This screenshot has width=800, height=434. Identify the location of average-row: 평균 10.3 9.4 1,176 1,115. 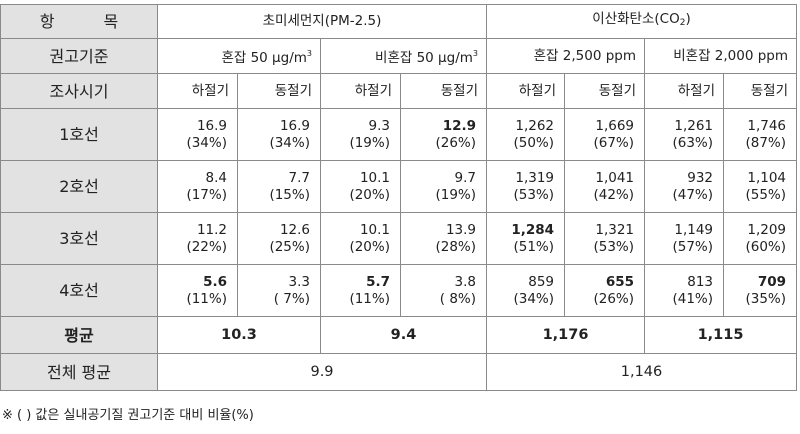
(399, 335).